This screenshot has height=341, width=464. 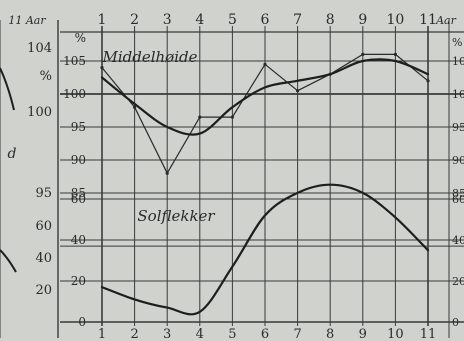 I want to click on x-tick-label-bottom: 11, so click(x=428, y=334).